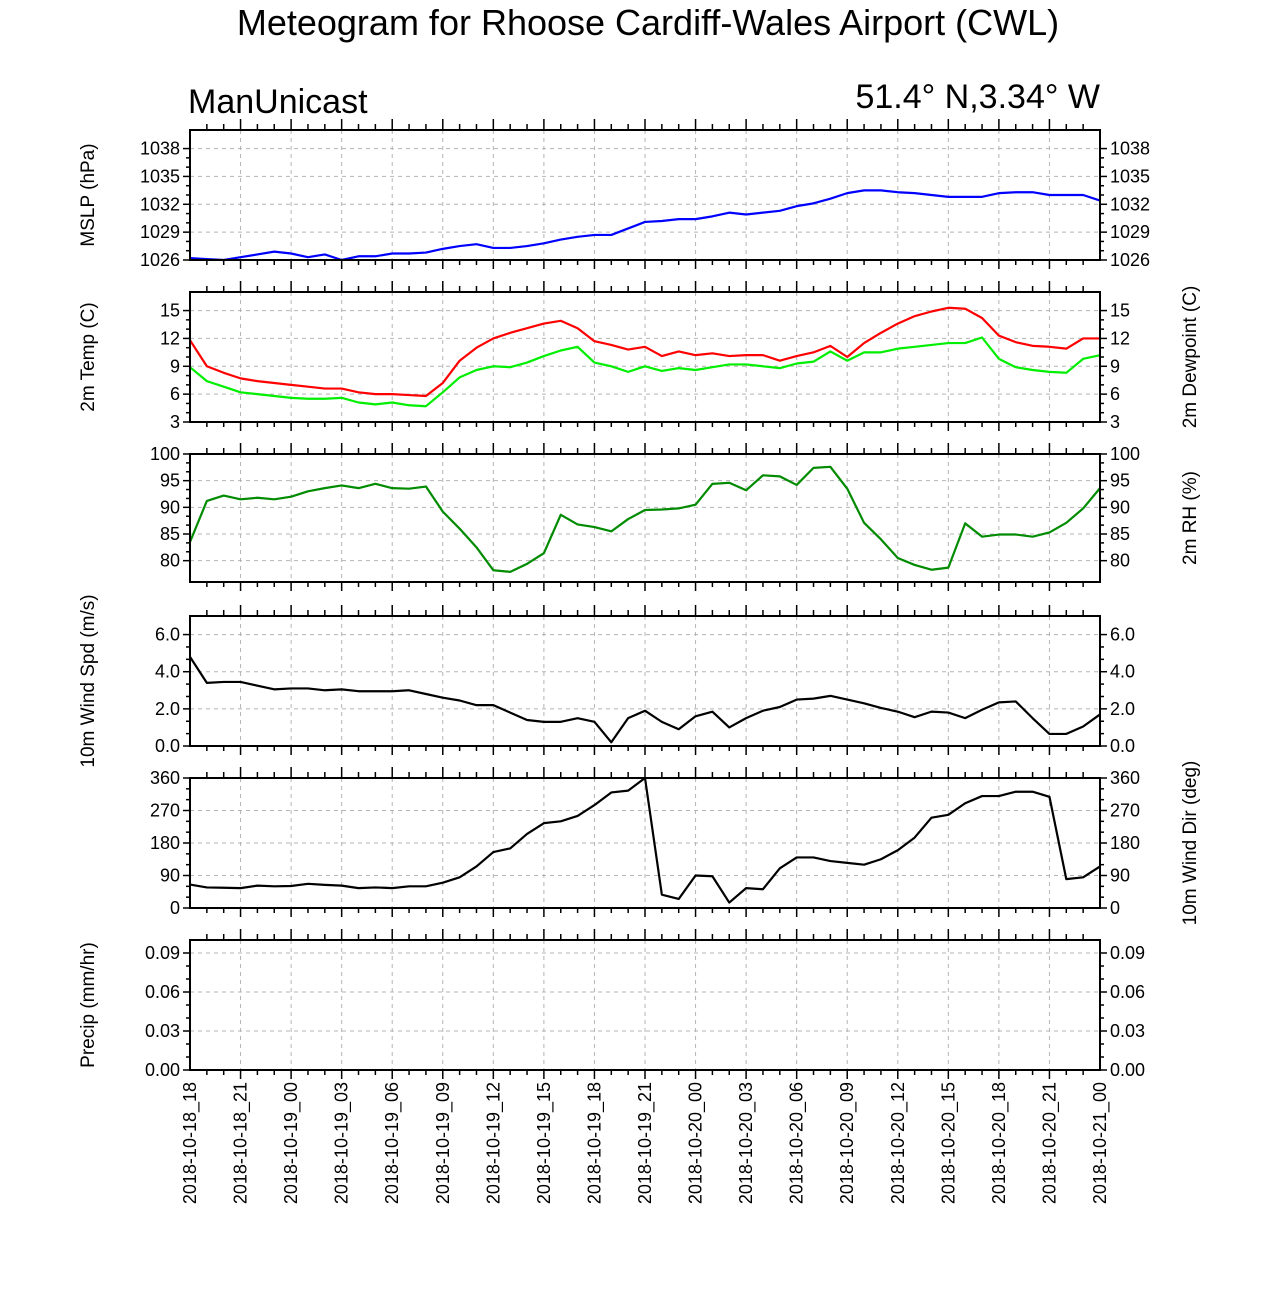 The height and width of the screenshot is (1299, 1275). I want to click on y-tick-label-left: 0.06, so click(162, 992).